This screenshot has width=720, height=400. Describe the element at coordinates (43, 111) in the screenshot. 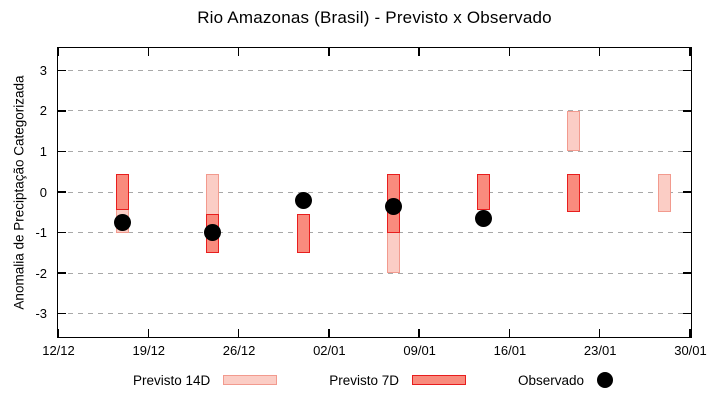

I see `y-tick-label: 2` at that location.